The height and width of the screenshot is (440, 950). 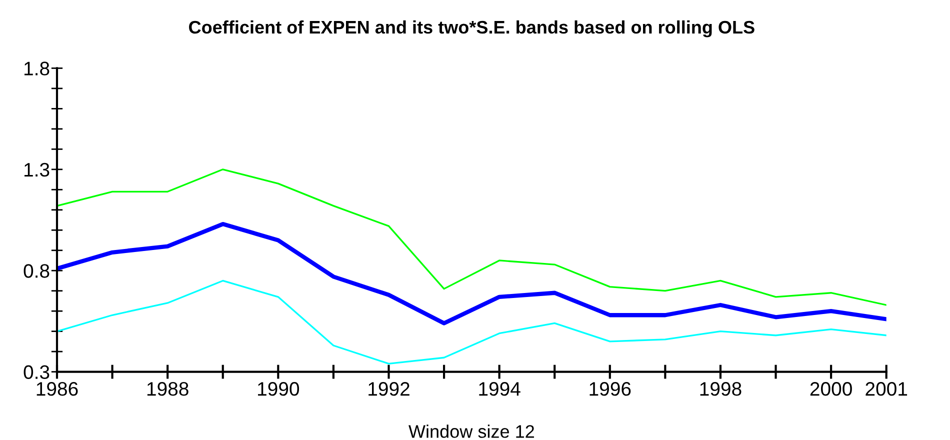 What do you see at coordinates (610, 389) in the screenshot?
I see `x-tick-label: 1996` at bounding box center [610, 389].